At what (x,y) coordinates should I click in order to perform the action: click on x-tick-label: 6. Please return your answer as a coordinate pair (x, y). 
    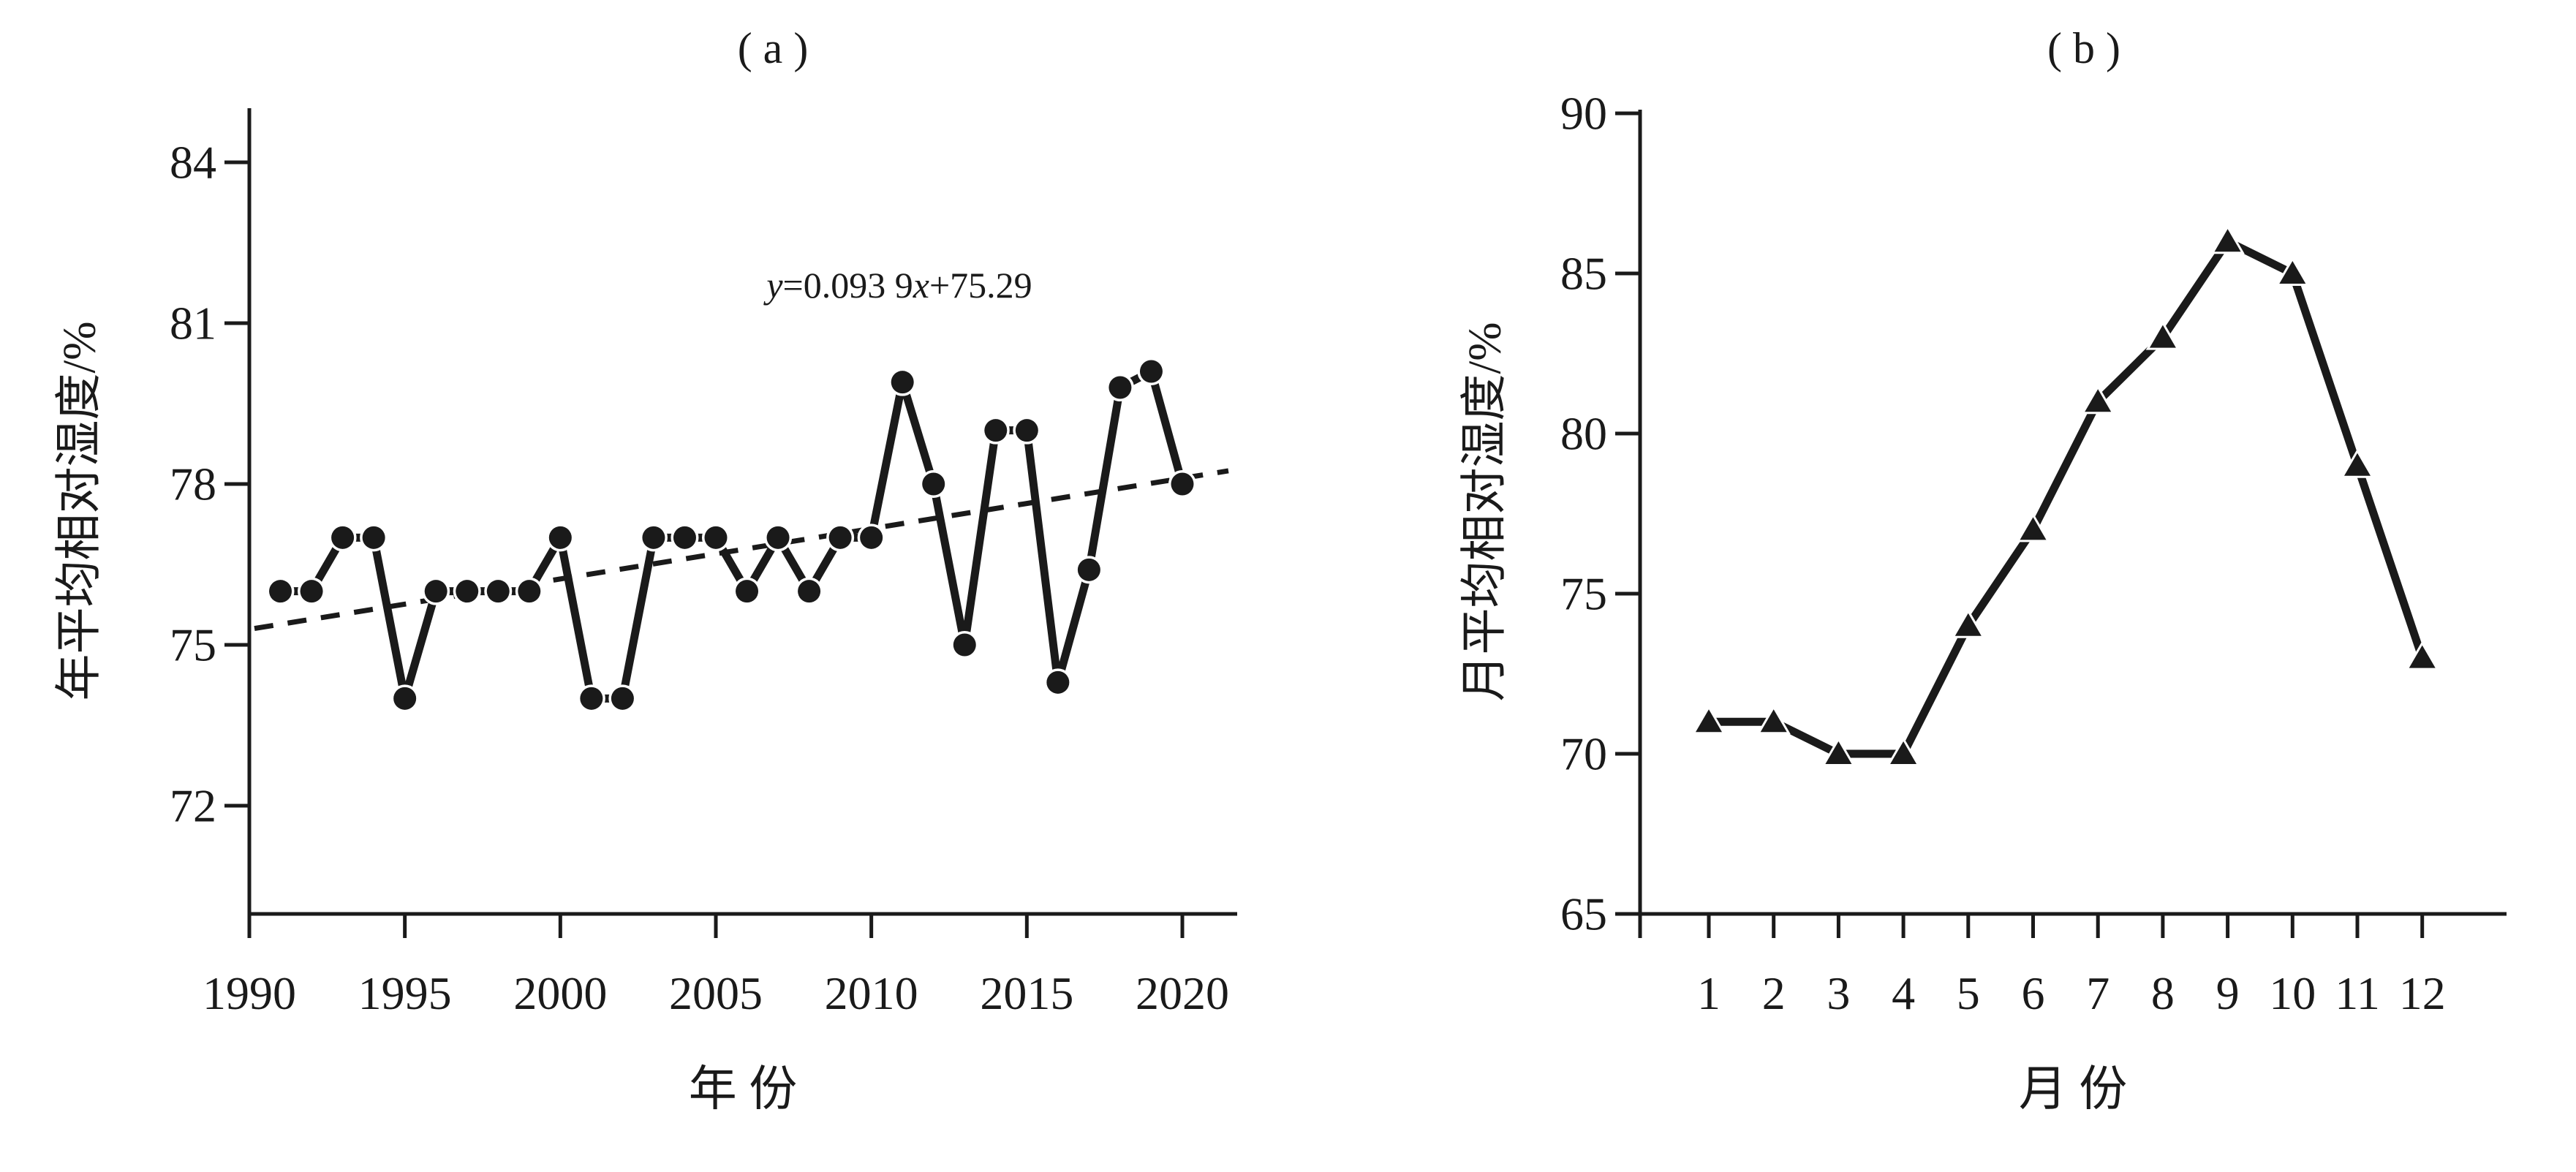
    Looking at the image, I should click on (2033, 993).